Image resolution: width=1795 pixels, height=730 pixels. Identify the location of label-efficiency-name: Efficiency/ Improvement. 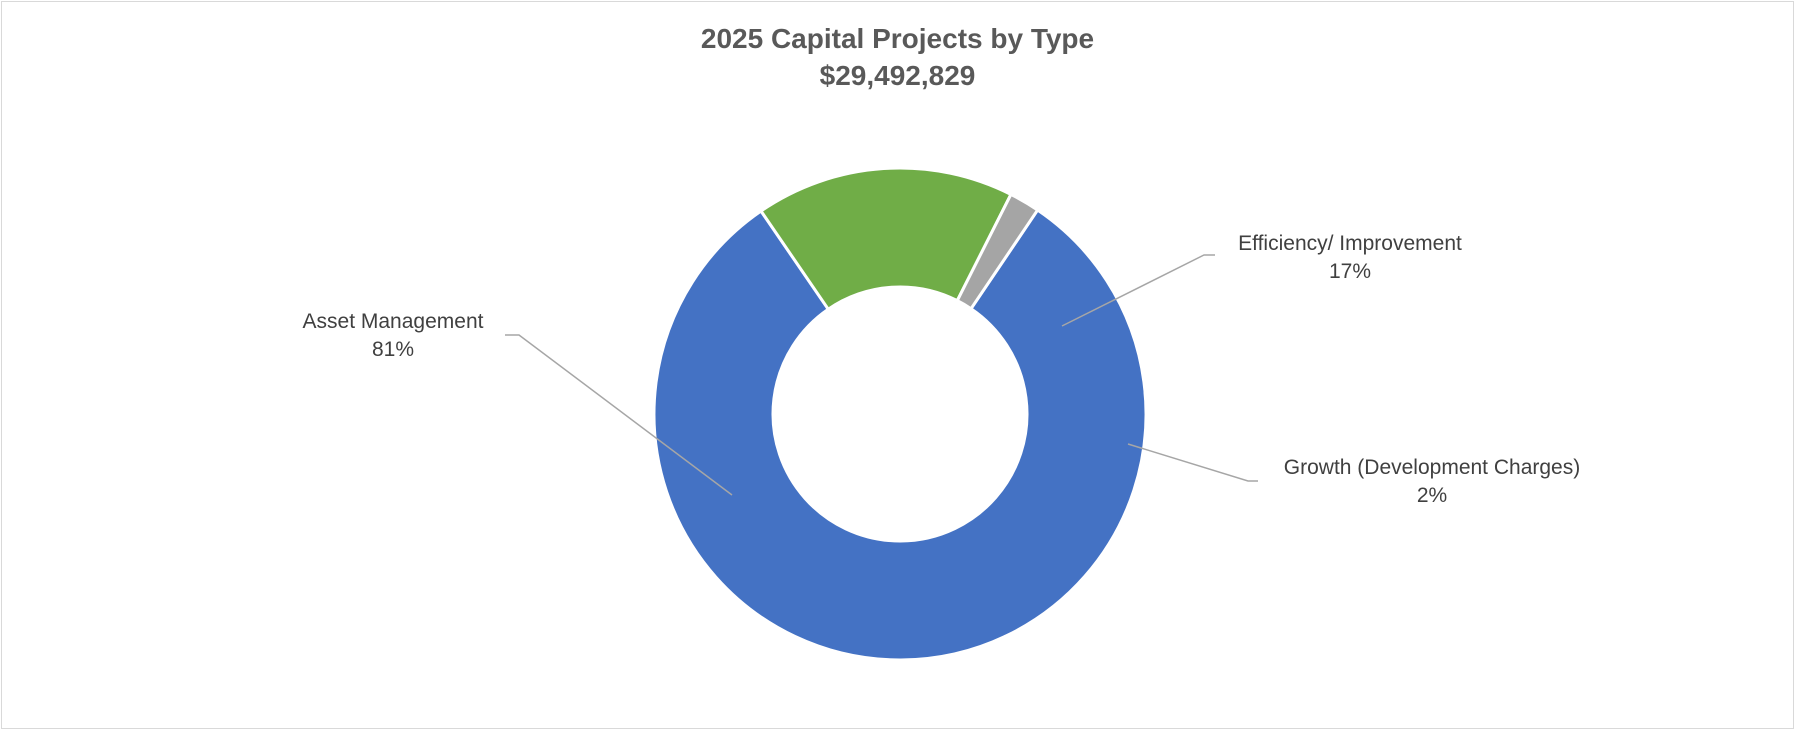
(1350, 243).